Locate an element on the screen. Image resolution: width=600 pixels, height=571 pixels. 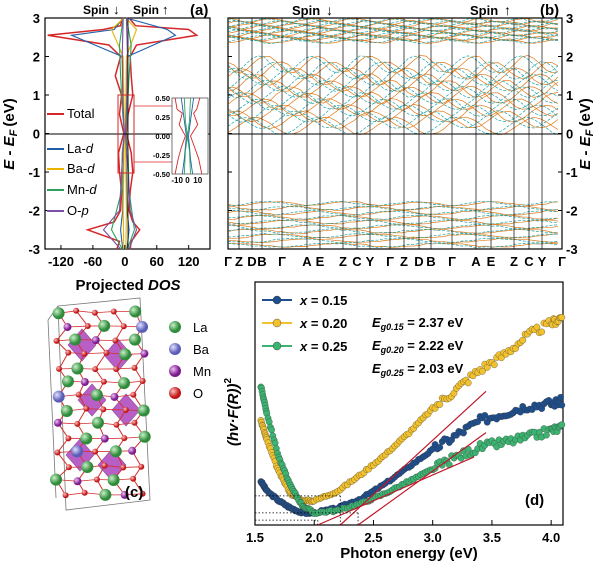
fit-line-eg0.20 is located at coordinates (413, 458).